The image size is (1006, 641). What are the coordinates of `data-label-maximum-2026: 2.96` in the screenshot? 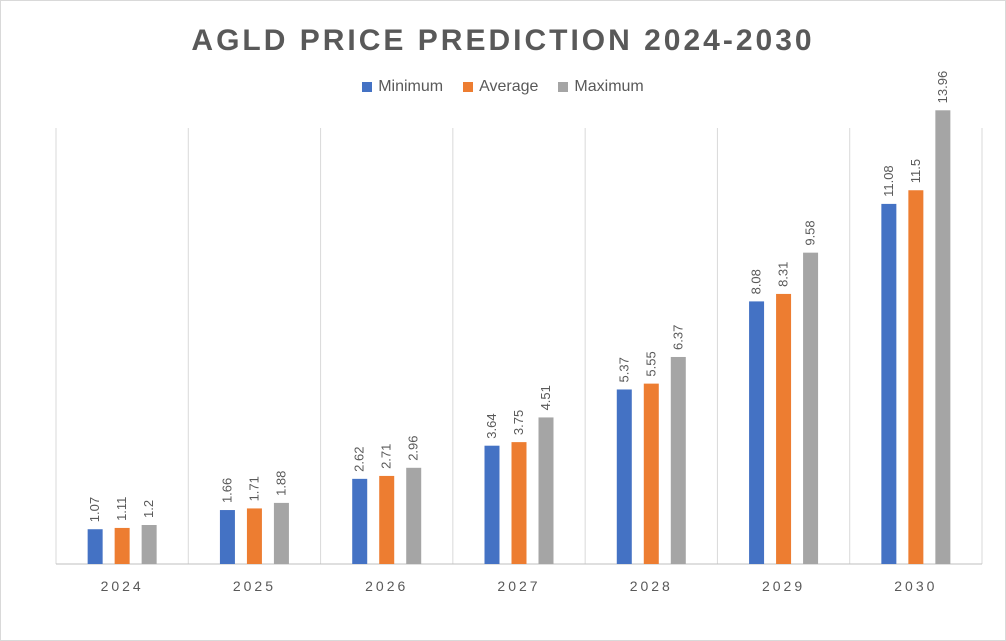 It's located at (413, 447).